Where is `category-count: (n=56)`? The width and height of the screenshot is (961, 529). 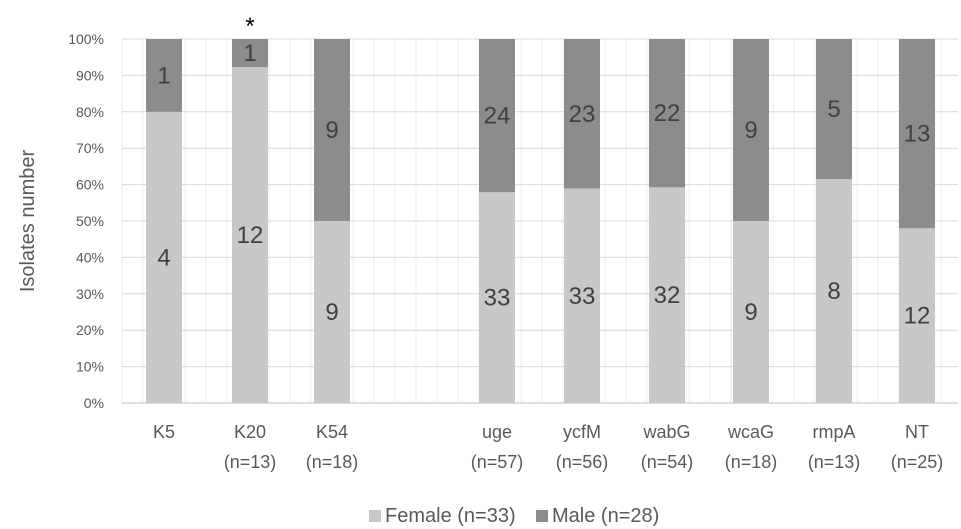 category-count: (n=56) is located at coordinates (582, 462).